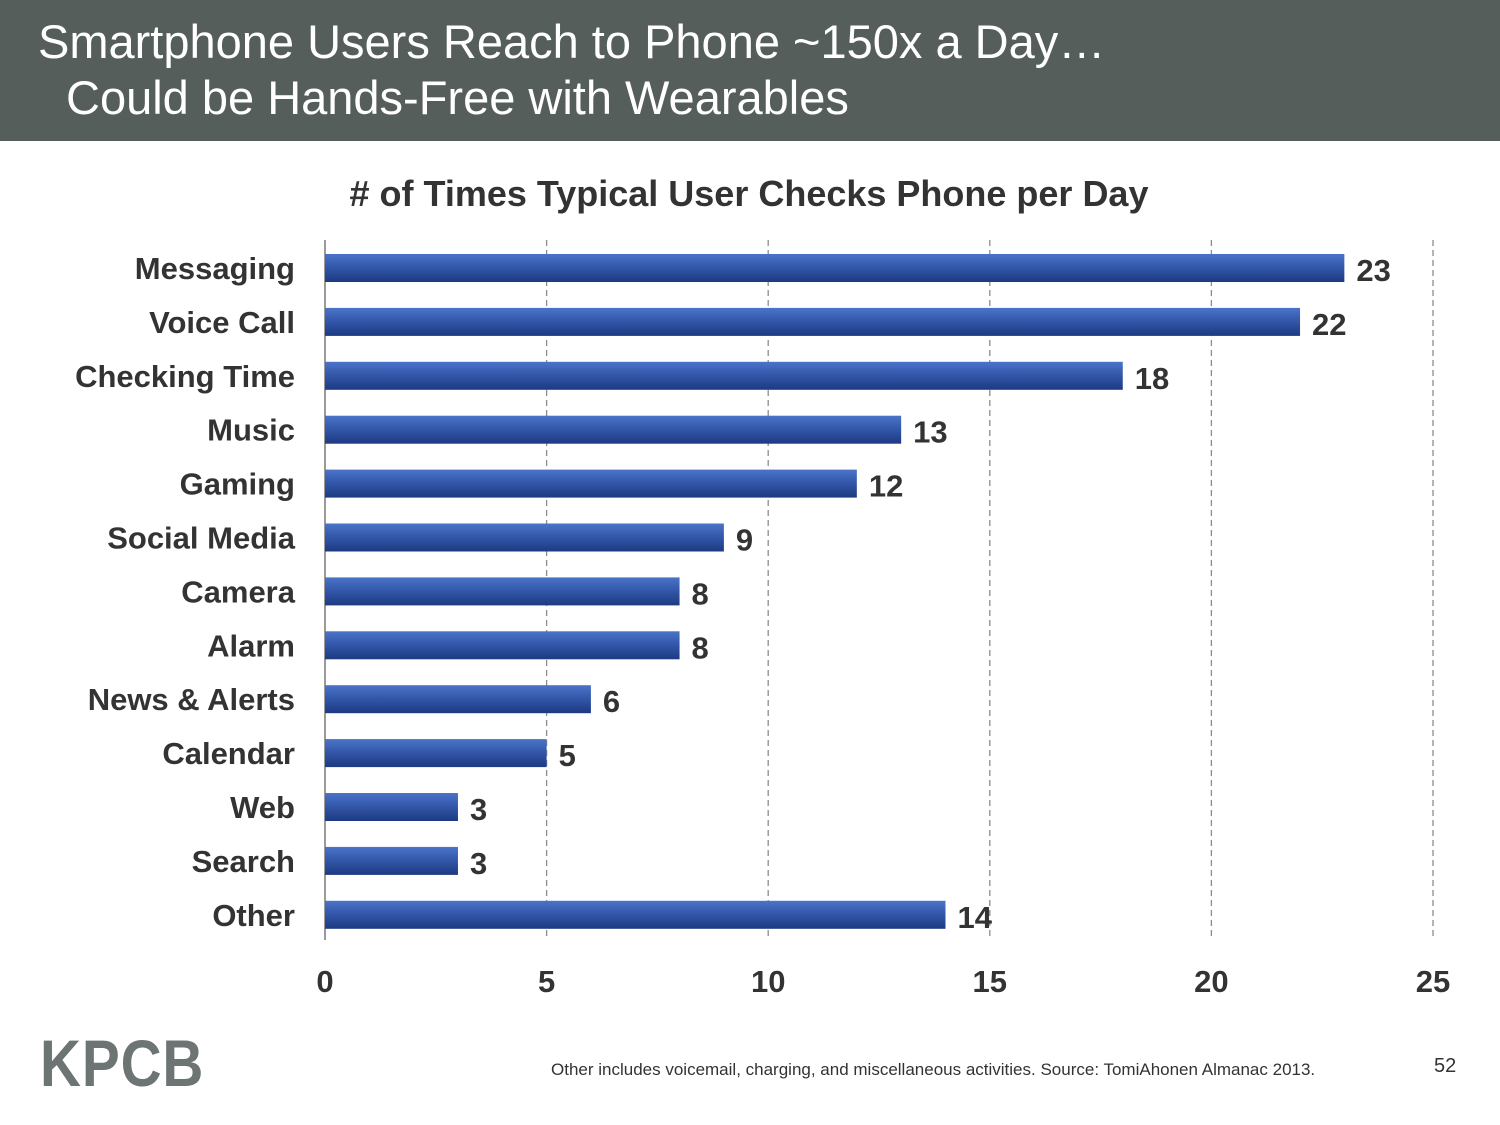  Describe the element at coordinates (1445, 1066) in the screenshot. I see `page-number: 52` at that location.